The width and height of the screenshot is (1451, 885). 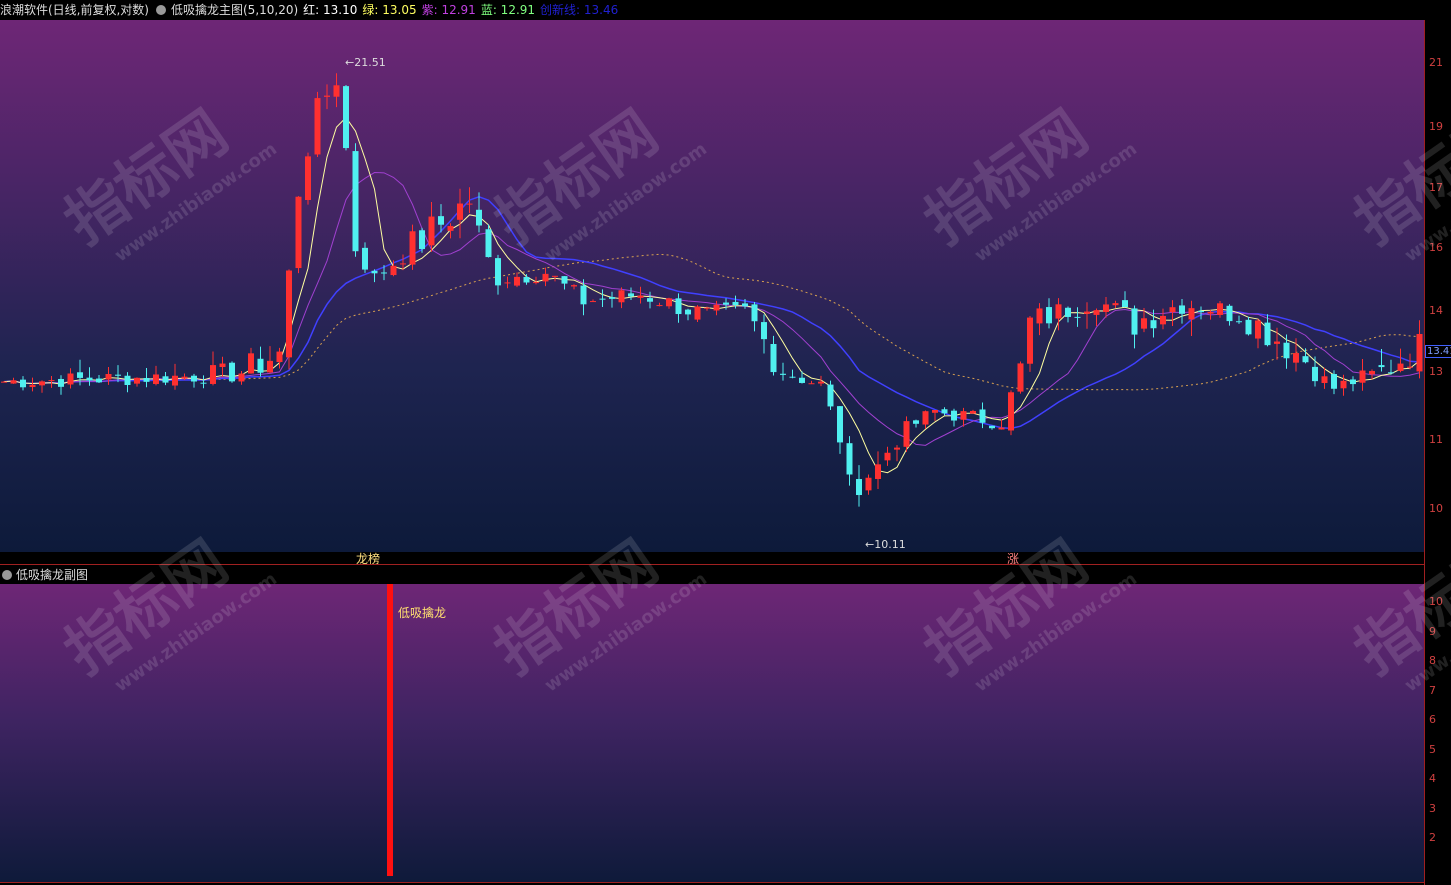 I want to click on indicator-menu-icon, so click(x=161, y=9).